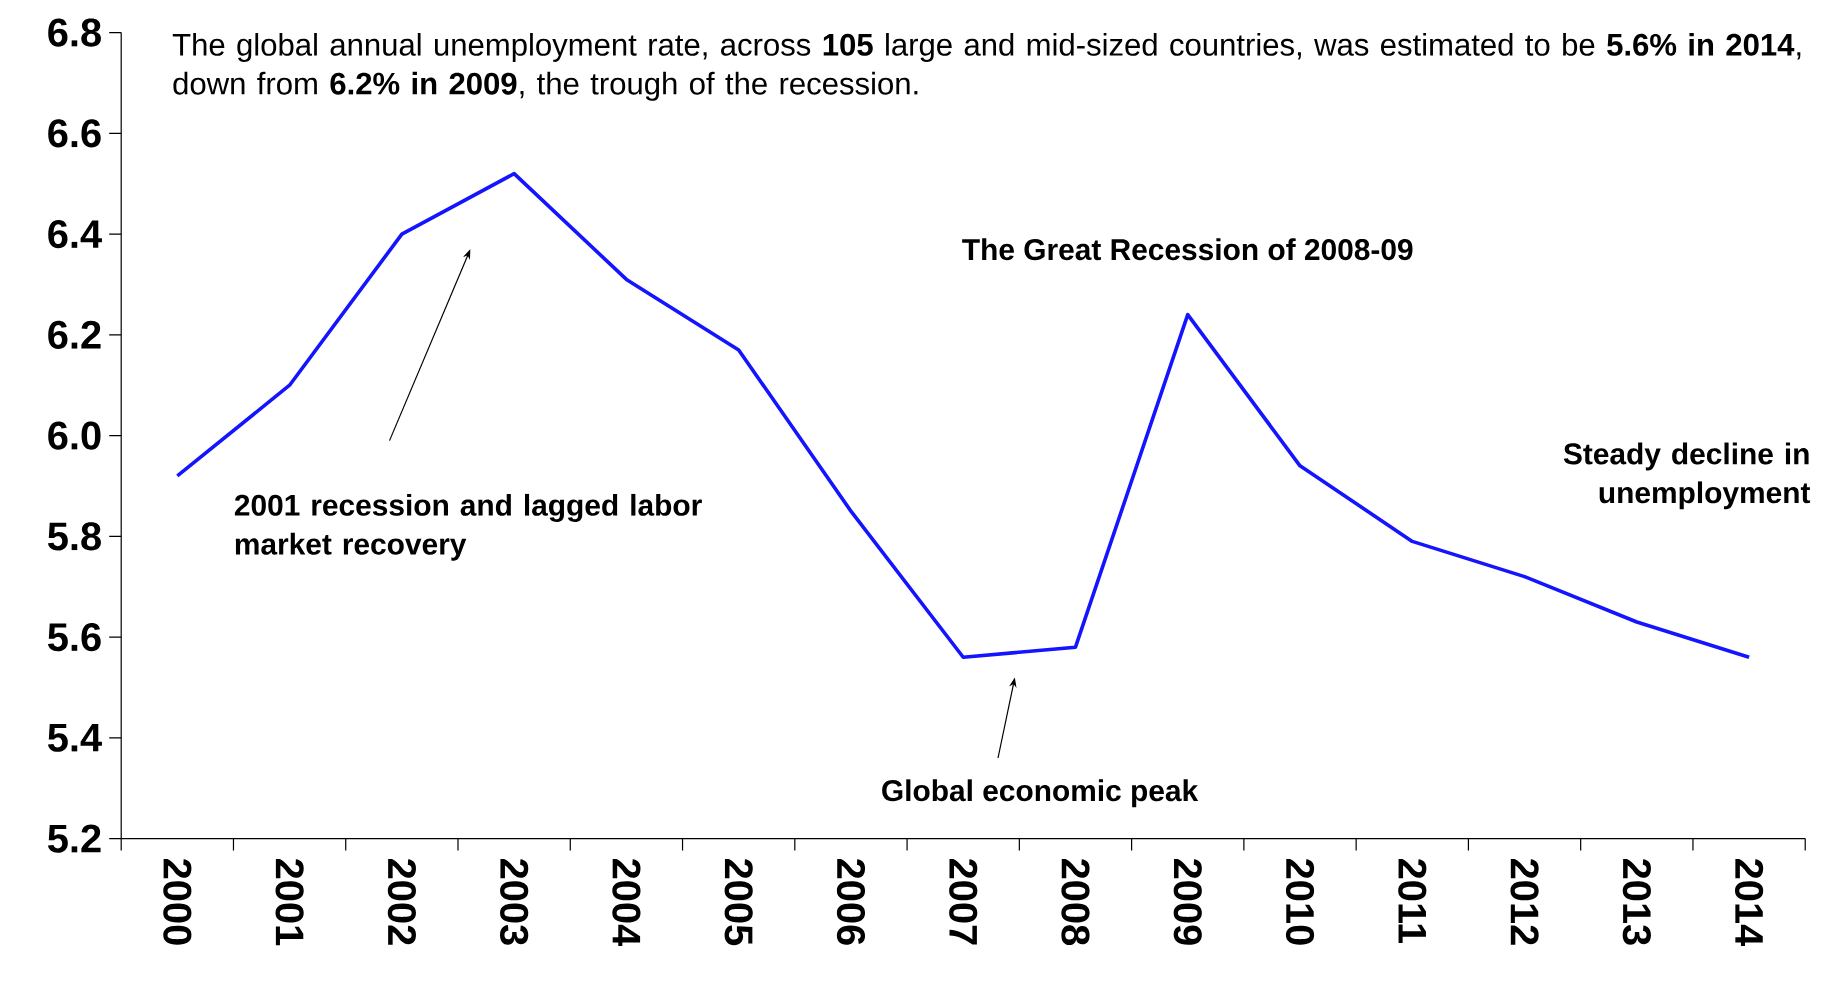 Image resolution: width=1826 pixels, height=984 pixels. What do you see at coordinates (74, 32) in the screenshot?
I see `y-tick-label: 6.8` at bounding box center [74, 32].